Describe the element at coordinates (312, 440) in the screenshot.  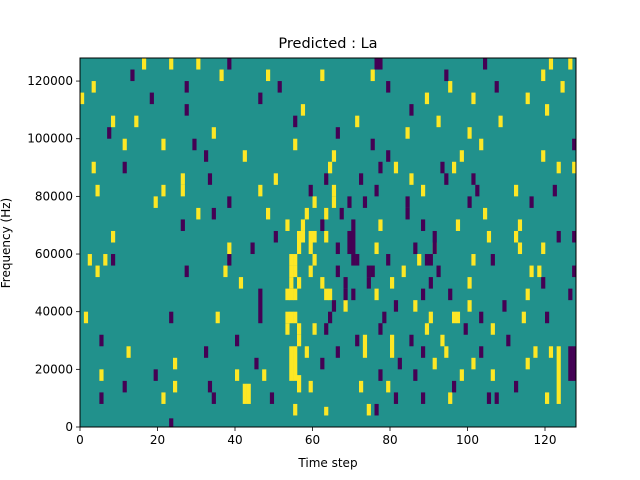
I see `x-tick-label: 60` at that location.